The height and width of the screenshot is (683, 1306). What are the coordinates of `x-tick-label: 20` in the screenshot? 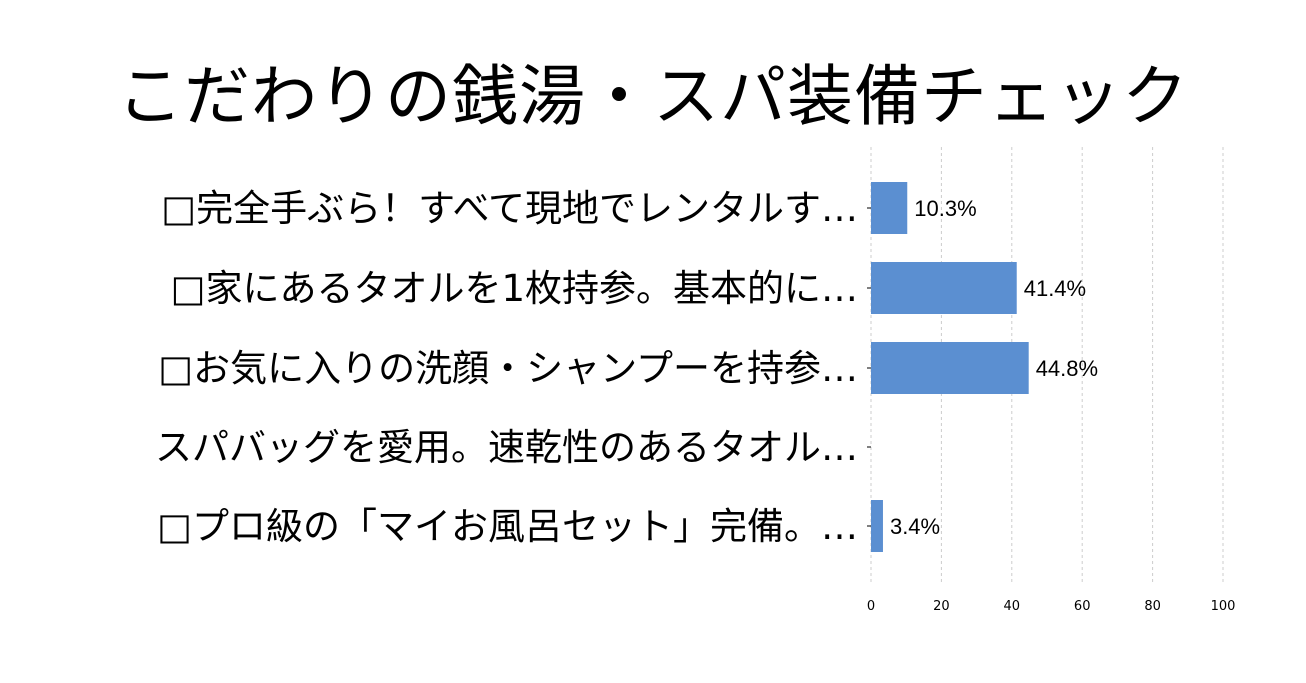 It's located at (941, 606).